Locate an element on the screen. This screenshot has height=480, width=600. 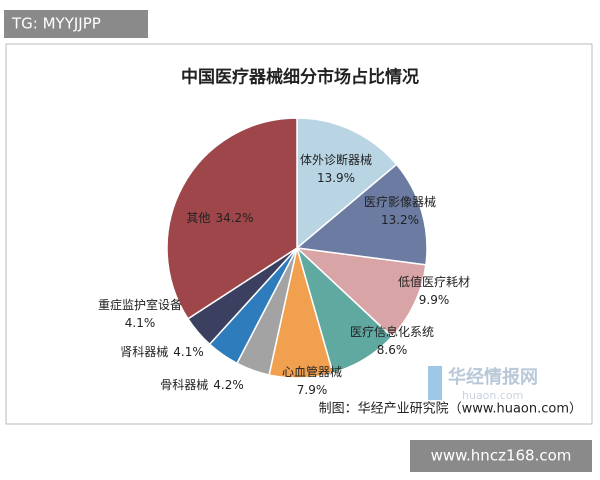
data-label: 骨科器械 4.2% is located at coordinates (202, 384).